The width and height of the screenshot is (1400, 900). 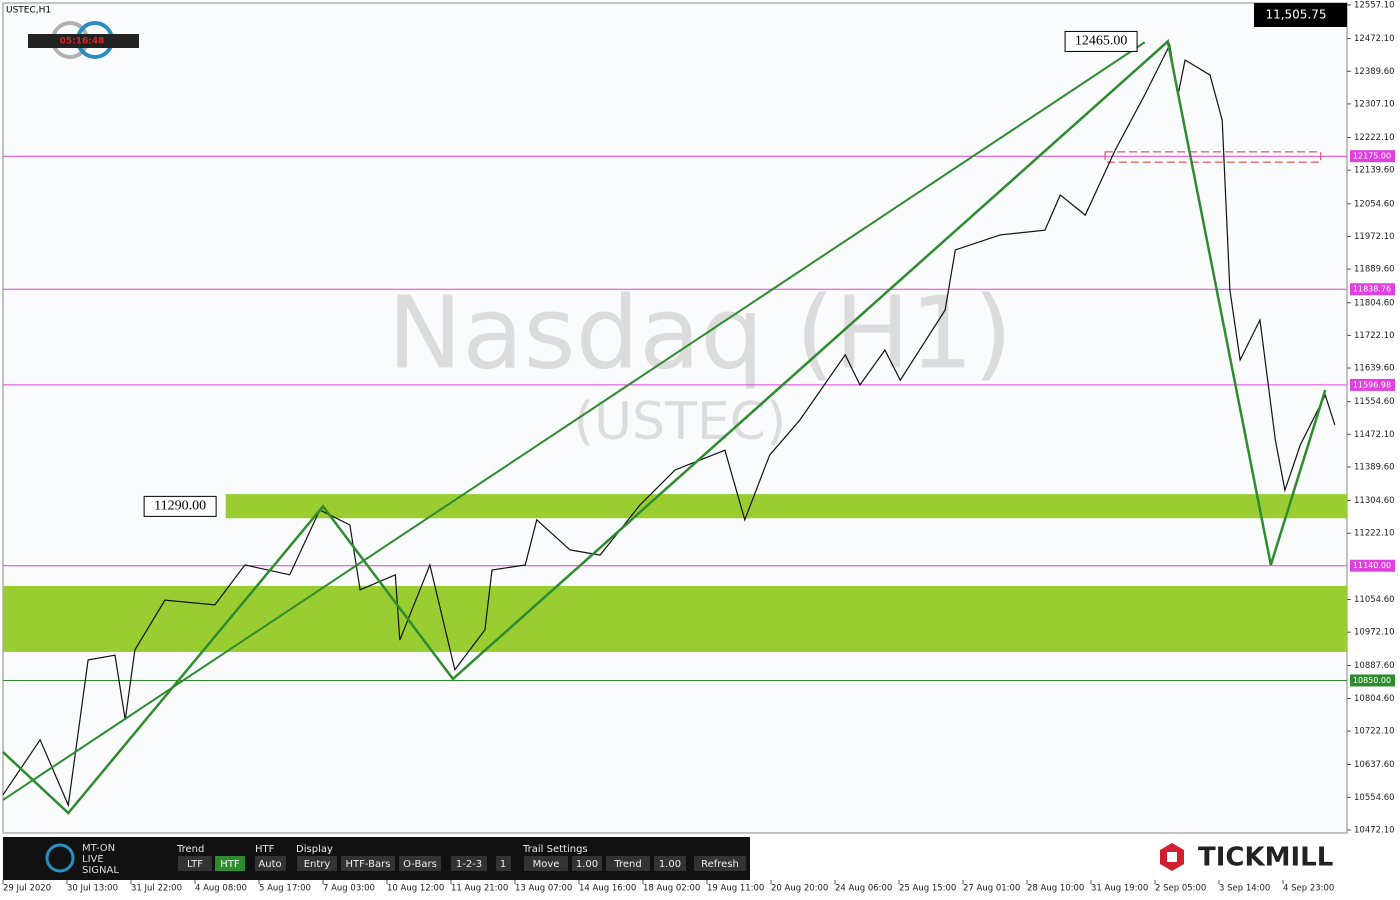 What do you see at coordinates (221, 889) in the screenshot?
I see `x-tick-label: 4 Aug 08:00` at bounding box center [221, 889].